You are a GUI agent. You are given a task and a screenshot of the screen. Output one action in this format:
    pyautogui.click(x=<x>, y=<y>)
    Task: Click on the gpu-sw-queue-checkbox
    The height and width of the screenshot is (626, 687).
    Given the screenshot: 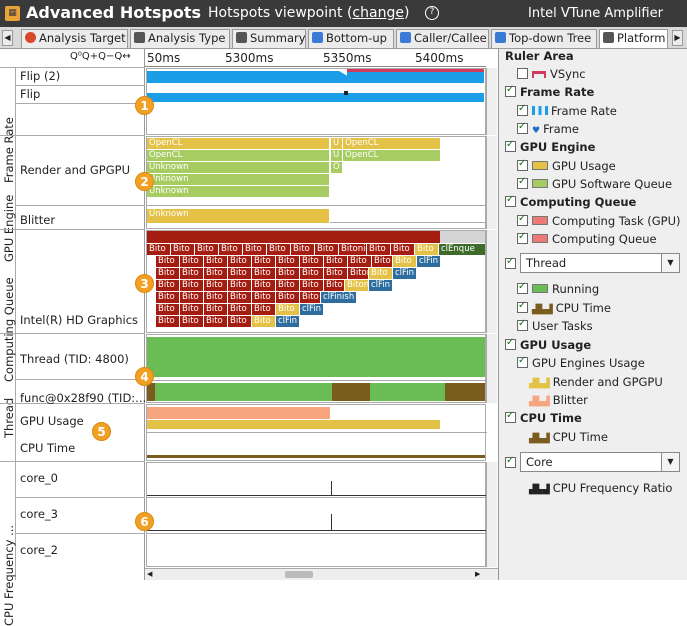 What is the action you would take?
    pyautogui.click(x=522, y=182)
    